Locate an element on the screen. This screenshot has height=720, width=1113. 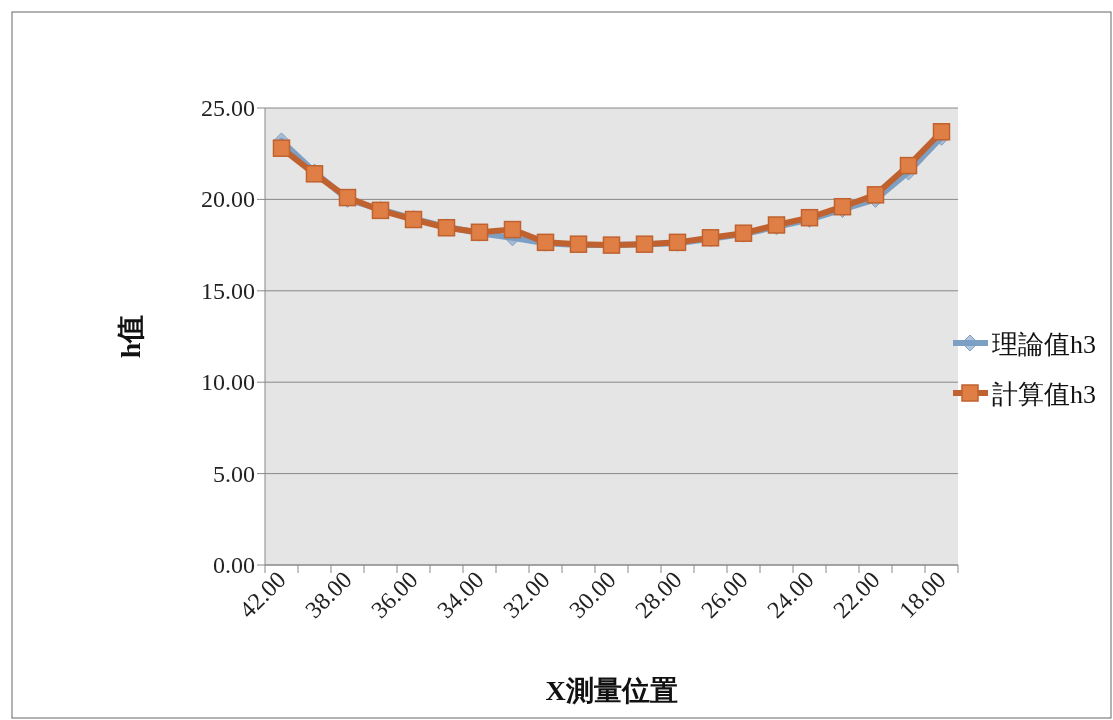
y-tick-label: 20.00 is located at coordinates (228, 199).